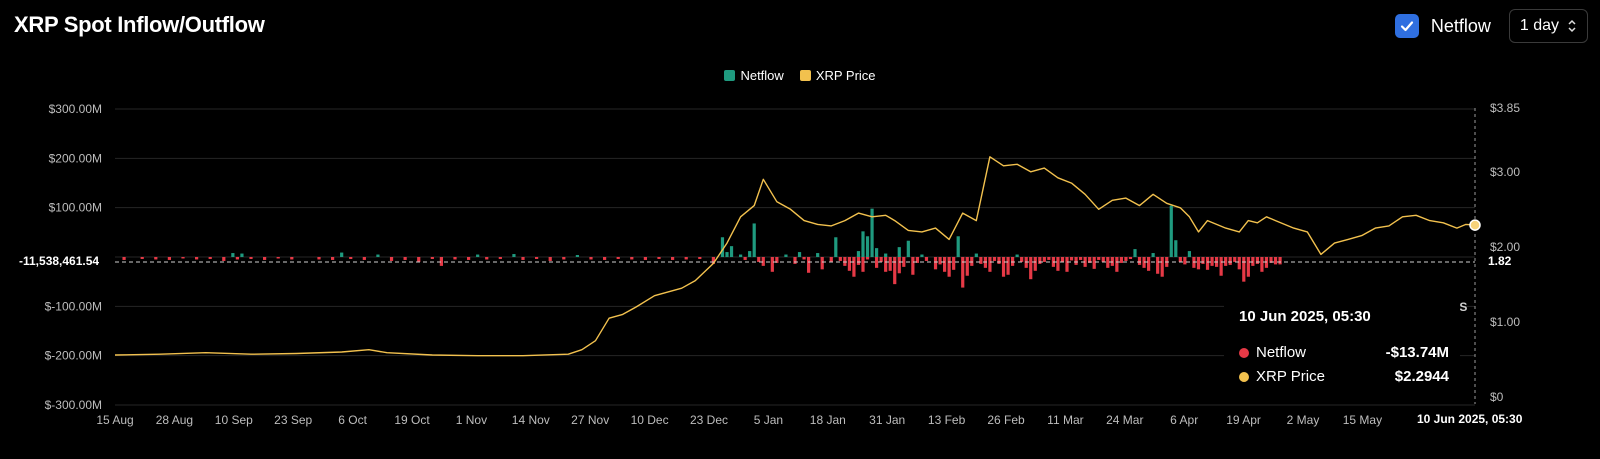  What do you see at coordinates (1572, 26) in the screenshot?
I see `chevron-up-down-icon` at bounding box center [1572, 26].